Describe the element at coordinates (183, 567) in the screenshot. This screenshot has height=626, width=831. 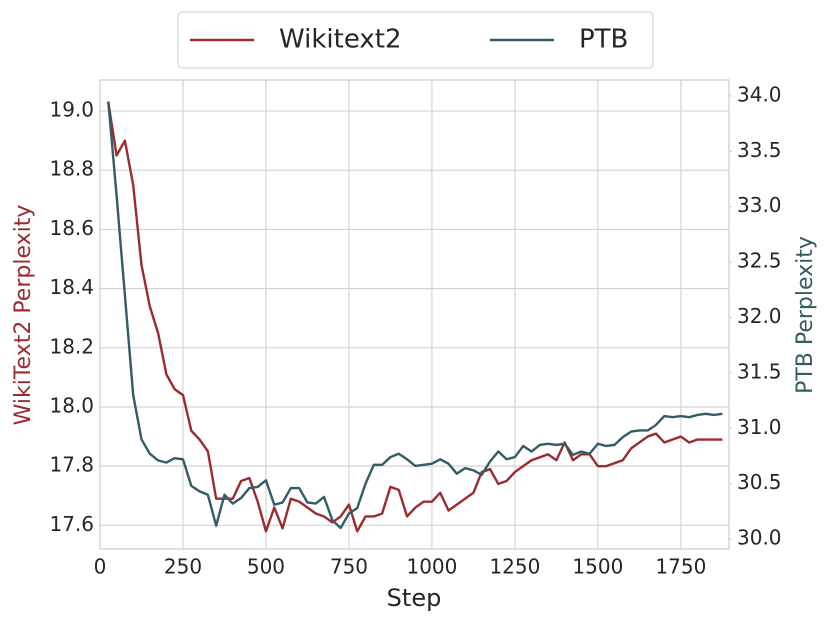
I see `x-tick-label: 250` at that location.